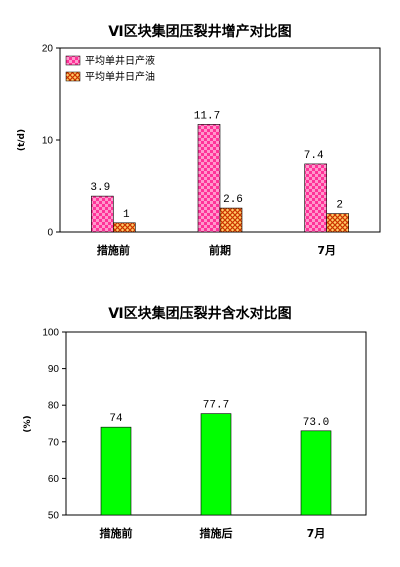  Describe the element at coordinates (73, 76) in the screenshot. I see `legend-swatch-oil` at that location.